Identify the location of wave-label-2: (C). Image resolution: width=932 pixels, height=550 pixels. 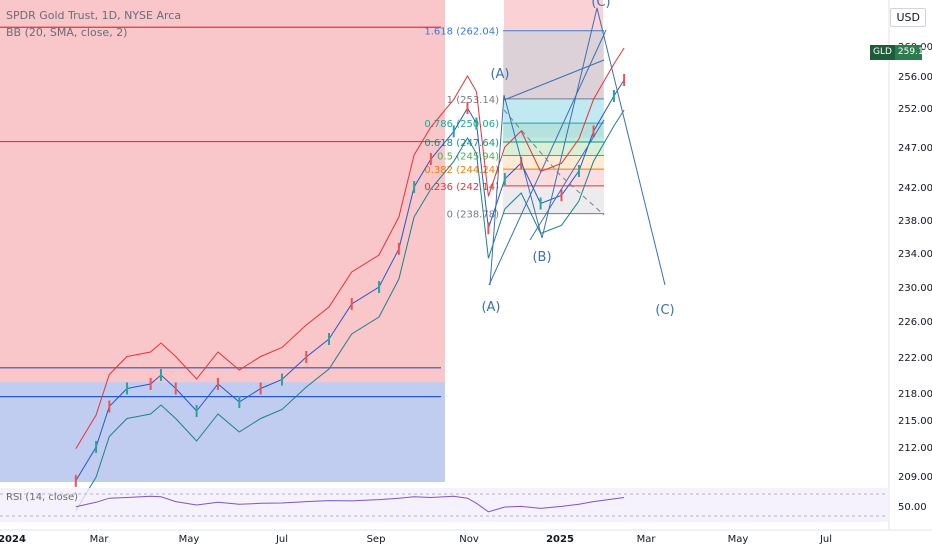
(600, 5).